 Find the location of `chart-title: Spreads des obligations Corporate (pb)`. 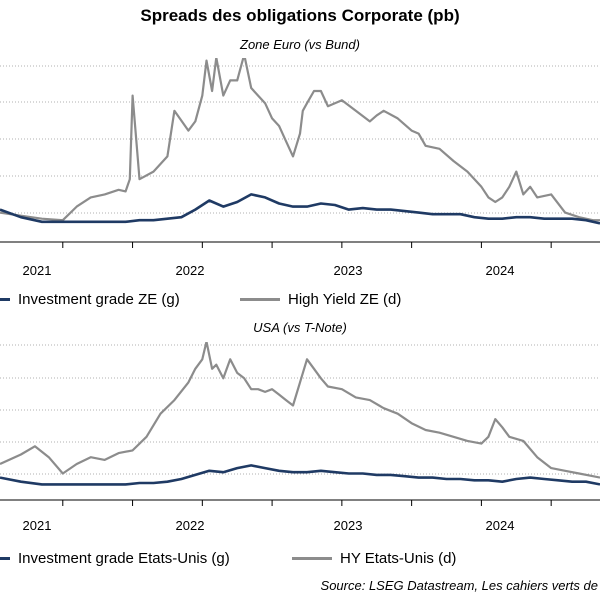

chart-title: Spreads des obligations Corporate (pb) is located at coordinates (300, 15).